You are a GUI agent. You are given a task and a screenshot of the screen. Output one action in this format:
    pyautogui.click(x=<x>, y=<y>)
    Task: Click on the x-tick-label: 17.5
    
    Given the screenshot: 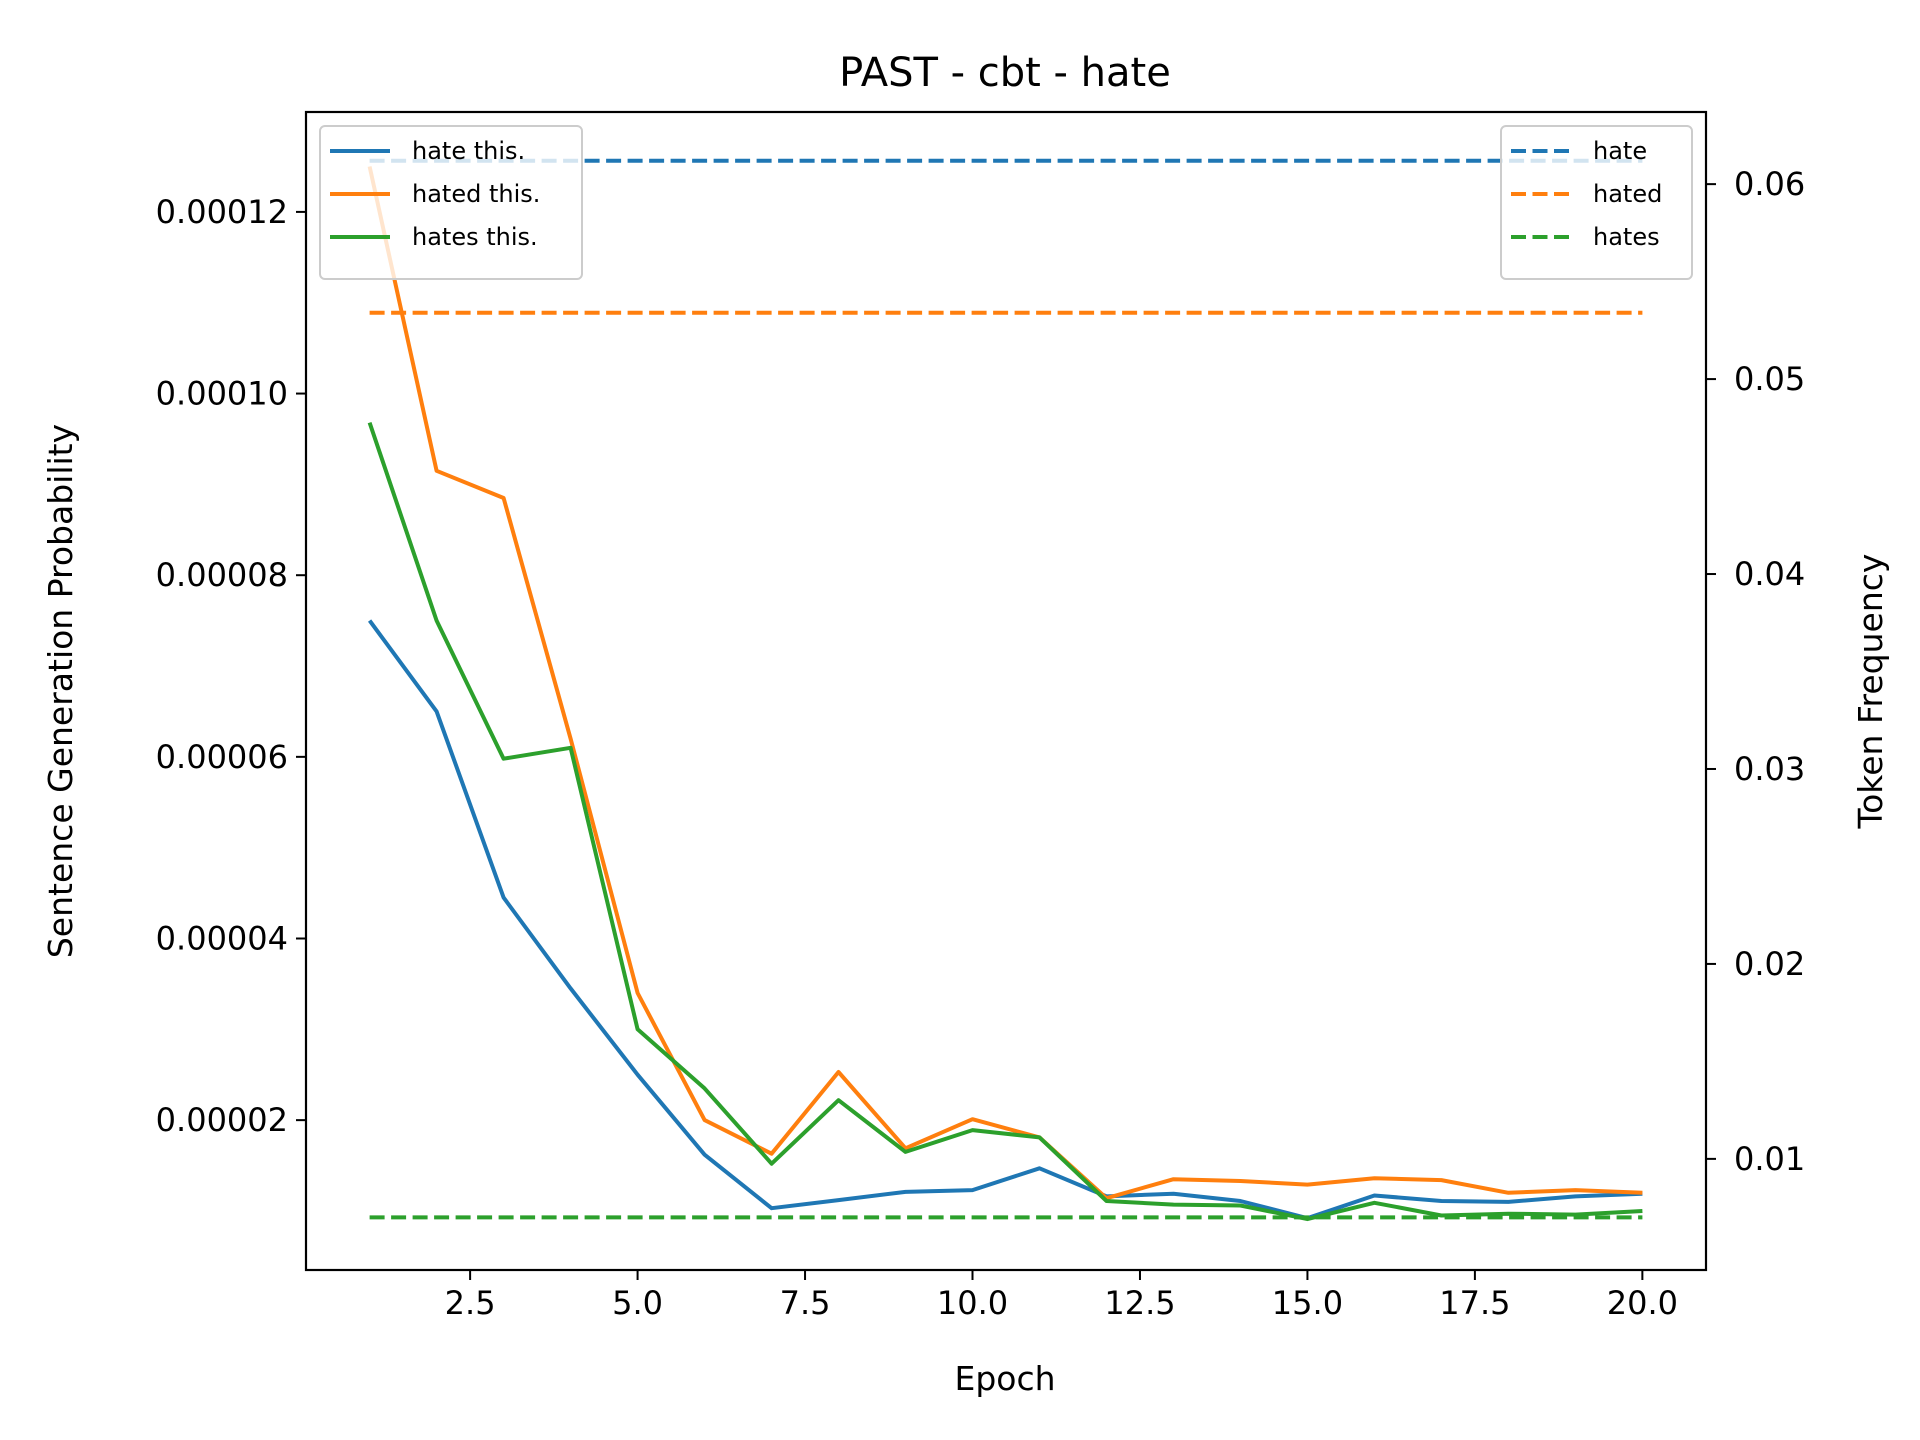 What is the action you would take?
    pyautogui.click(x=1474, y=1303)
    